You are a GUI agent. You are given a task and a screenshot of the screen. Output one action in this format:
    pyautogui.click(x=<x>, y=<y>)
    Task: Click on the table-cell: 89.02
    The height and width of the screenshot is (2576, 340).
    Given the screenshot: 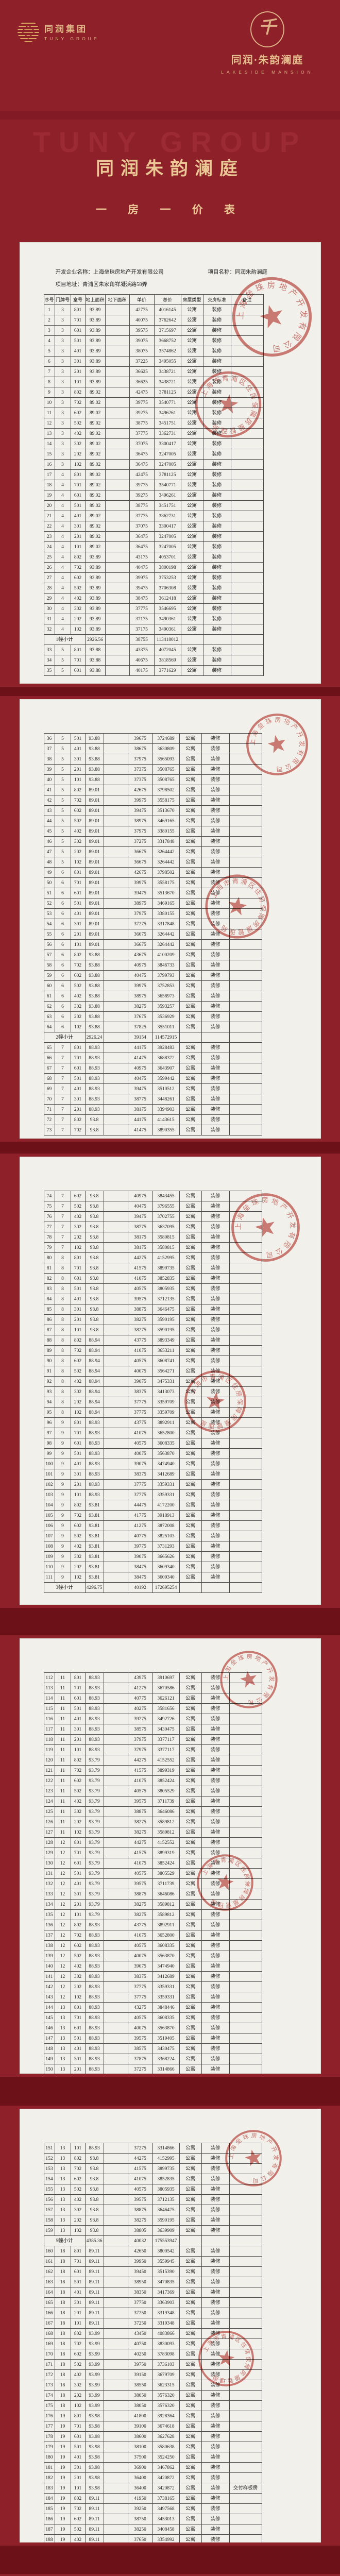 What is the action you would take?
    pyautogui.click(x=95, y=413)
    